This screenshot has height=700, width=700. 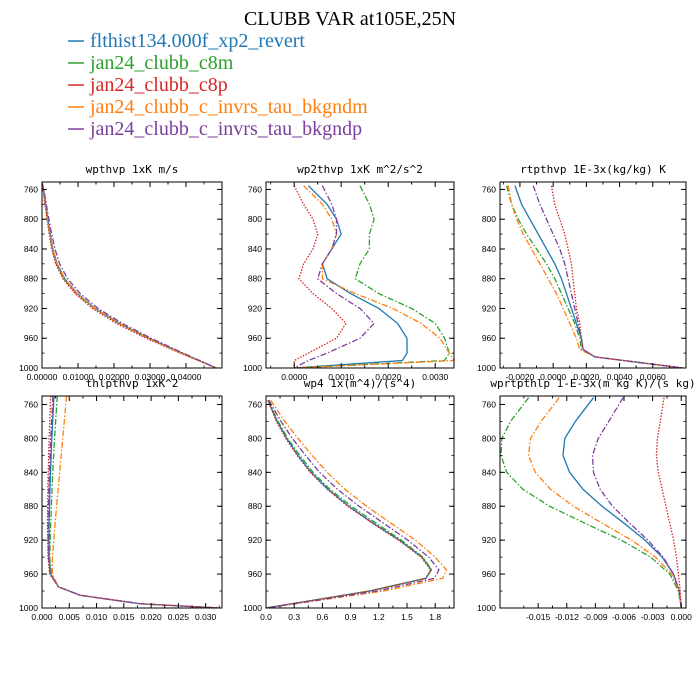 I want to click on x-tick-label: 1.5, so click(x=407, y=617).